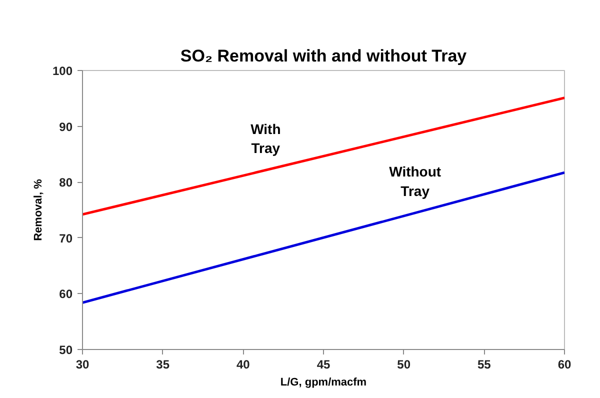 This screenshot has height=398, width=600. I want to click on chart-title: SO₂ Removal with and without Tray, so click(324, 56).